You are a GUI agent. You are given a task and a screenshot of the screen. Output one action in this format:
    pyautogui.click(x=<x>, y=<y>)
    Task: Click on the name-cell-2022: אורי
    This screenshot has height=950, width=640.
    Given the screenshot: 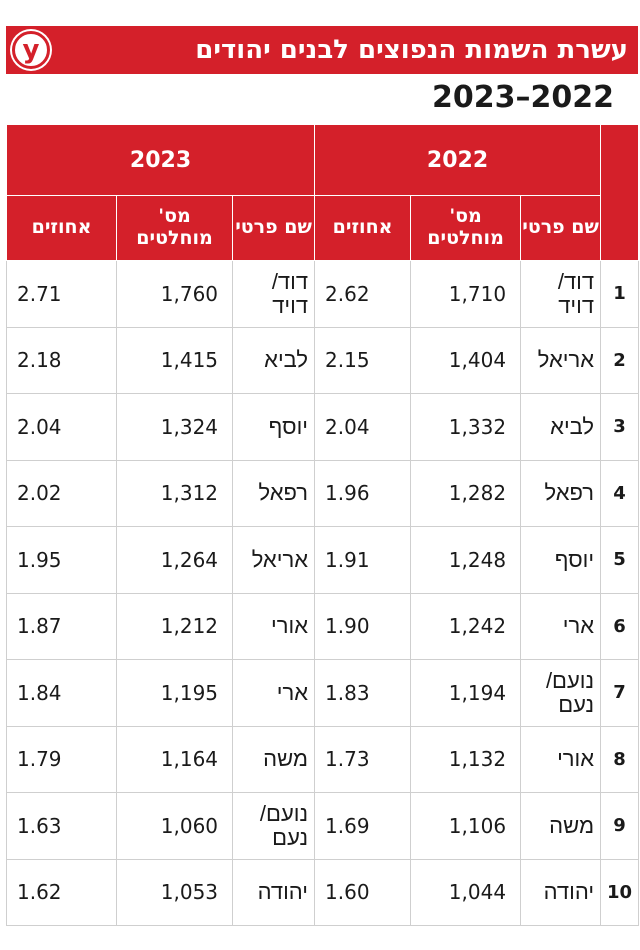 What is the action you would take?
    pyautogui.click(x=561, y=759)
    